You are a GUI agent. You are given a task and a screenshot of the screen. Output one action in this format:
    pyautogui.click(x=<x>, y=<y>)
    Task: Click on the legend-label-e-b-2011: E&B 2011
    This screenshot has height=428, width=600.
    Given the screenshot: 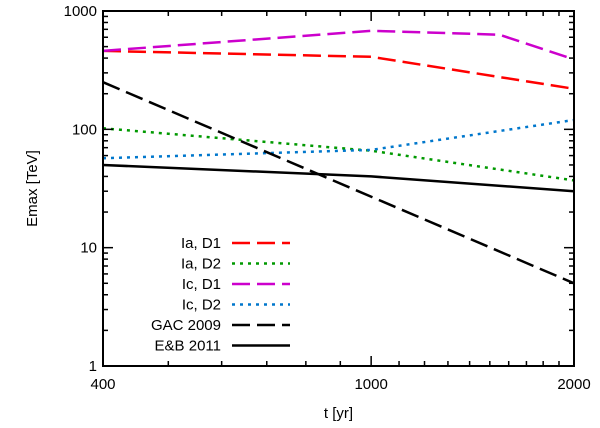 What is the action you would take?
    pyautogui.click(x=188, y=346)
    